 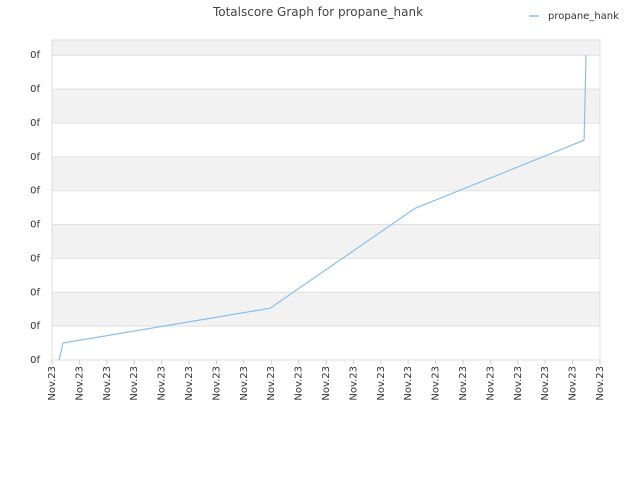 I want to click on legend-label: propane_hank, so click(x=583, y=16).